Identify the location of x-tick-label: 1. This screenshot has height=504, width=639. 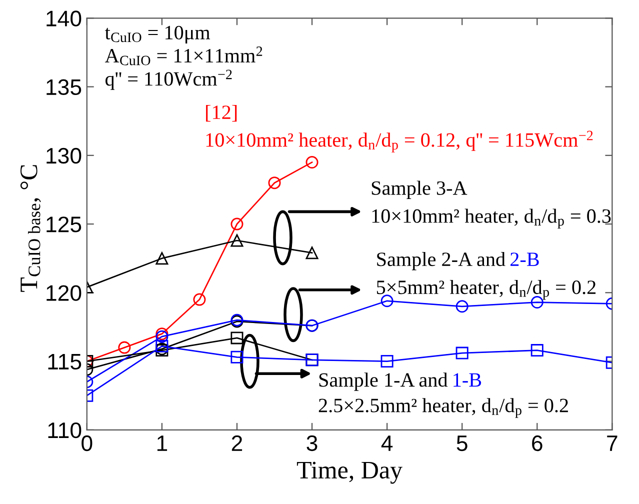
(162, 443).